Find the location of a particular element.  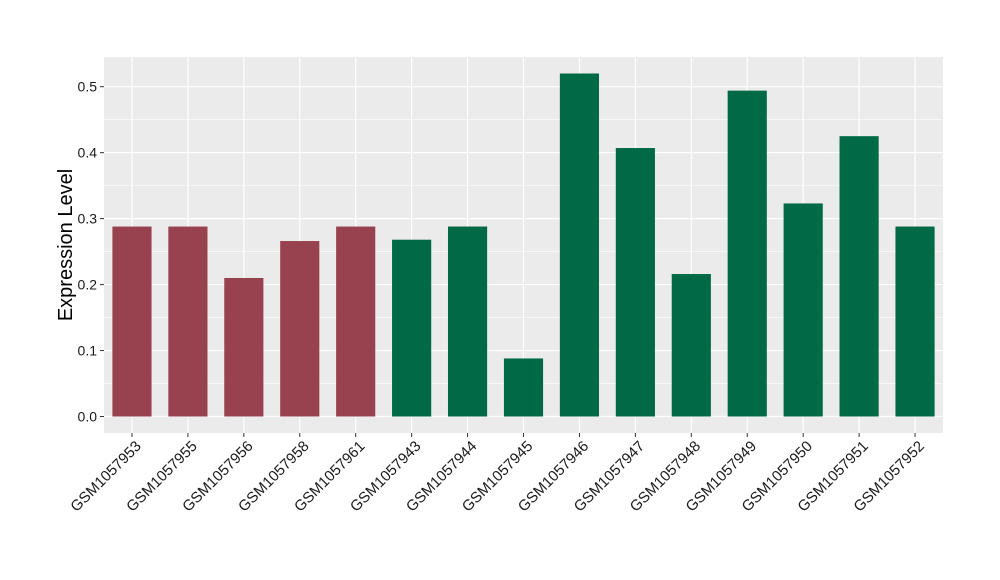

y-tick-label: 0.3 is located at coordinates (88, 219).